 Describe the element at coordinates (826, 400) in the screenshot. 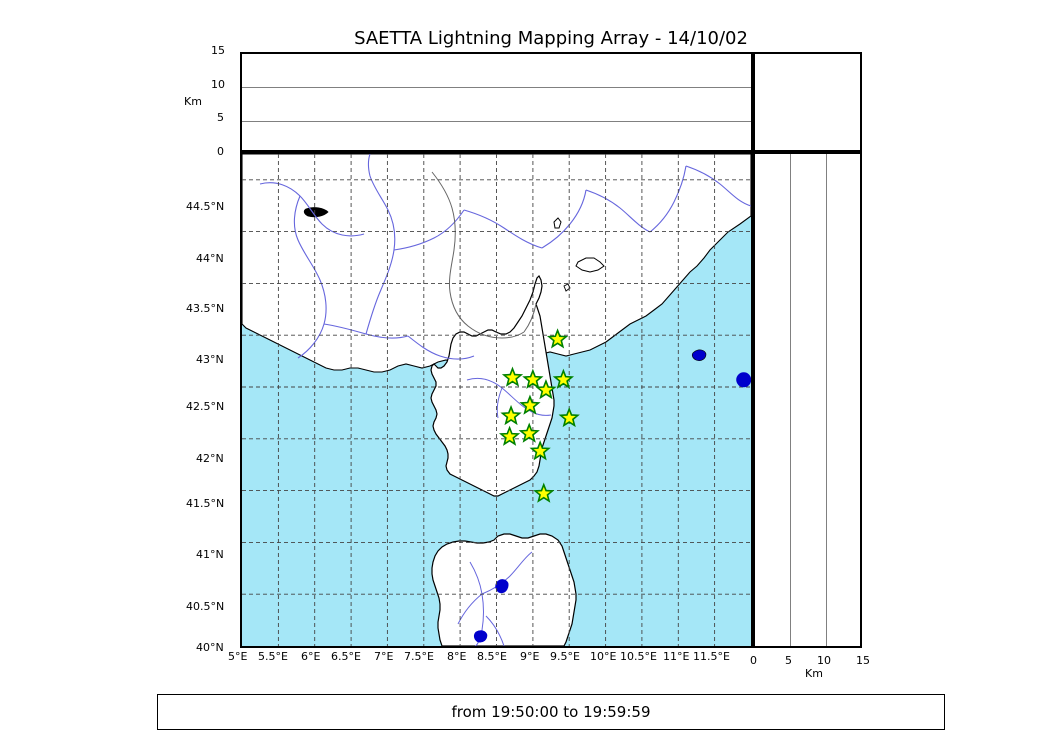

I see `right-panel-gridline-10km` at that location.